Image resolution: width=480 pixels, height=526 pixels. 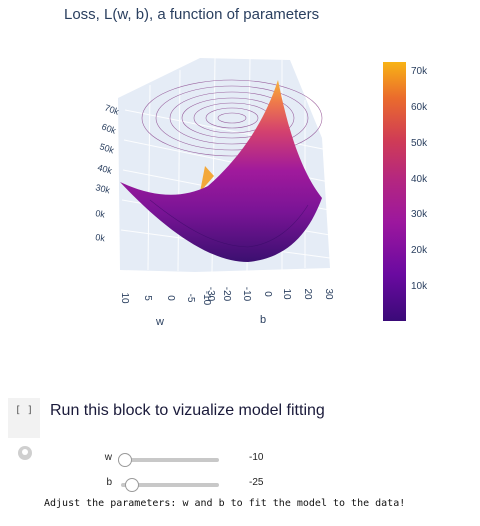 I want to click on w-slider-value: -10, so click(x=256, y=457).